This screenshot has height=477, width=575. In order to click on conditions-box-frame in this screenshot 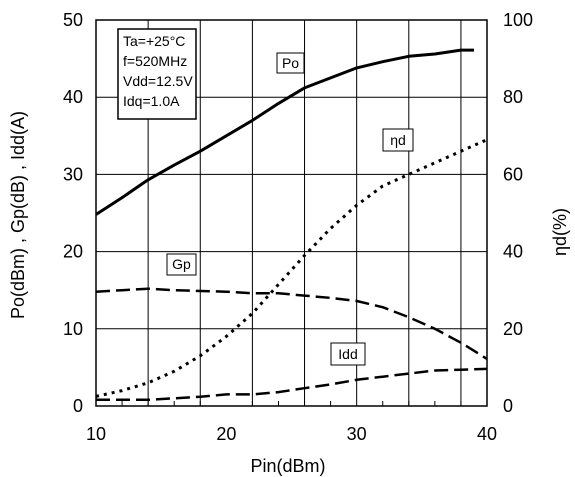, I will do `click(157, 74)`.